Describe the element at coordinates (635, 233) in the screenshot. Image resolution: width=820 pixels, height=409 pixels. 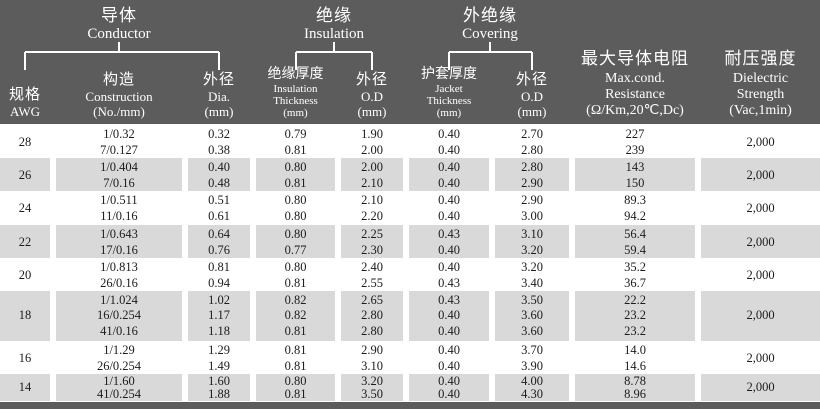
I see `cell-value: 56.4` at that location.